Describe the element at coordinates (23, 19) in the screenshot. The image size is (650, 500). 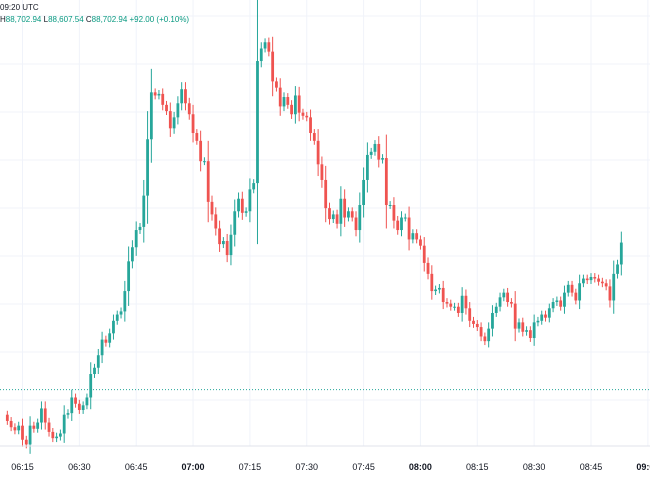
I see `legend-high-value: 88,702.94` at that location.